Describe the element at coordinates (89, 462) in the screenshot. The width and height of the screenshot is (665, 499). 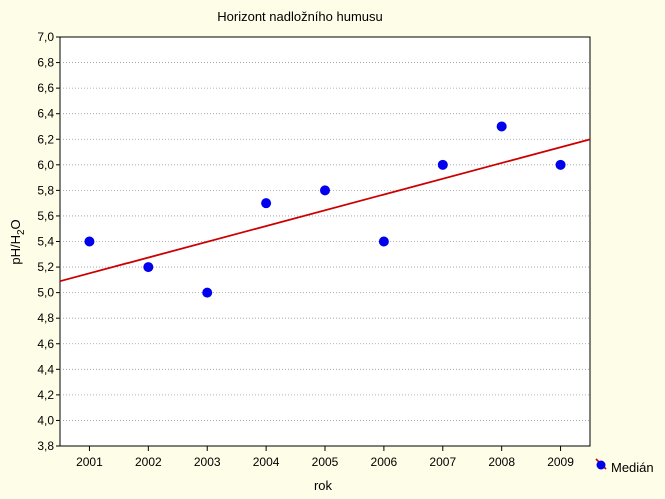
I see `x-tick-label: 2001` at that location.